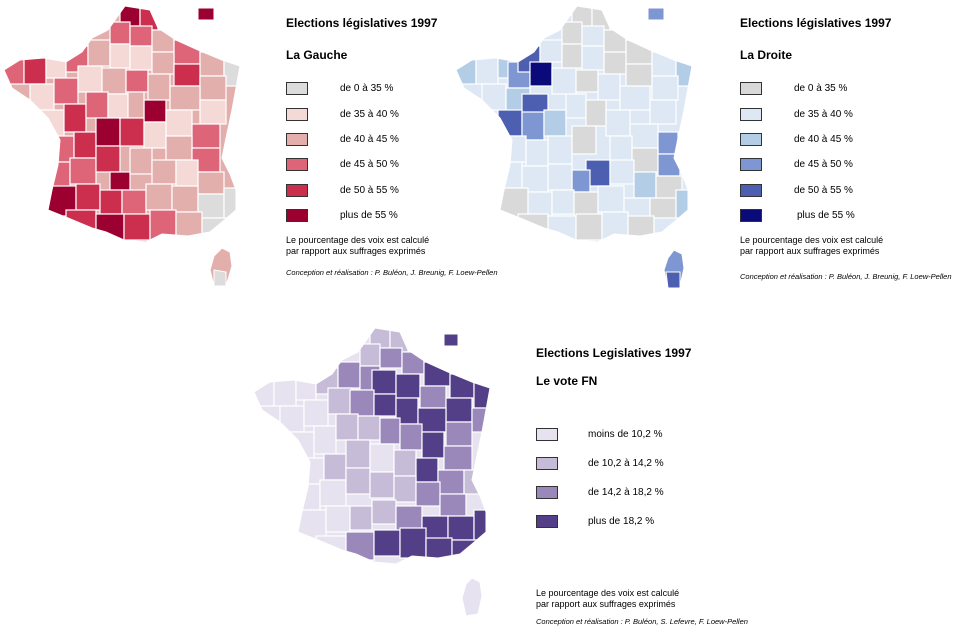 The height and width of the screenshot is (628, 967). Describe the element at coordinates (614, 353) in the screenshot. I see `panel-title: Elections Legislatives 1997` at that location.